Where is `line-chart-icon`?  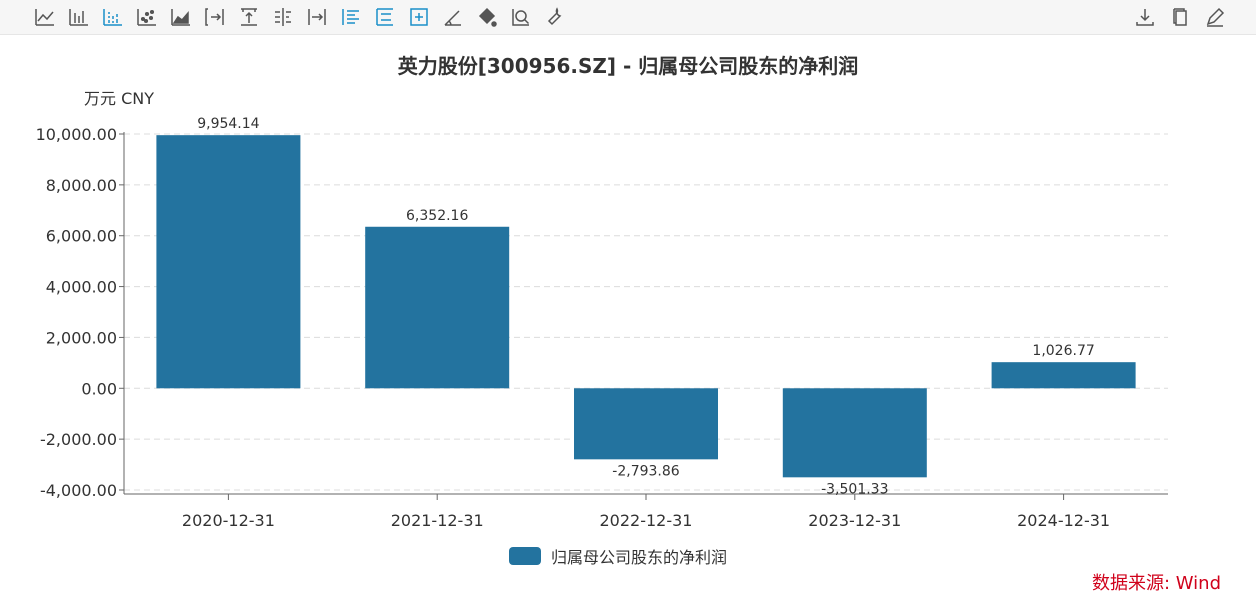
line-chart-icon is located at coordinates (45, 17).